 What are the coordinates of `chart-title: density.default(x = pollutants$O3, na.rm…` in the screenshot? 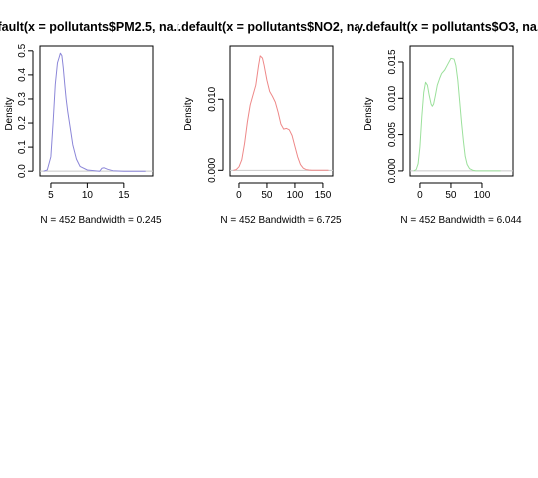 It's located at (428, 27).